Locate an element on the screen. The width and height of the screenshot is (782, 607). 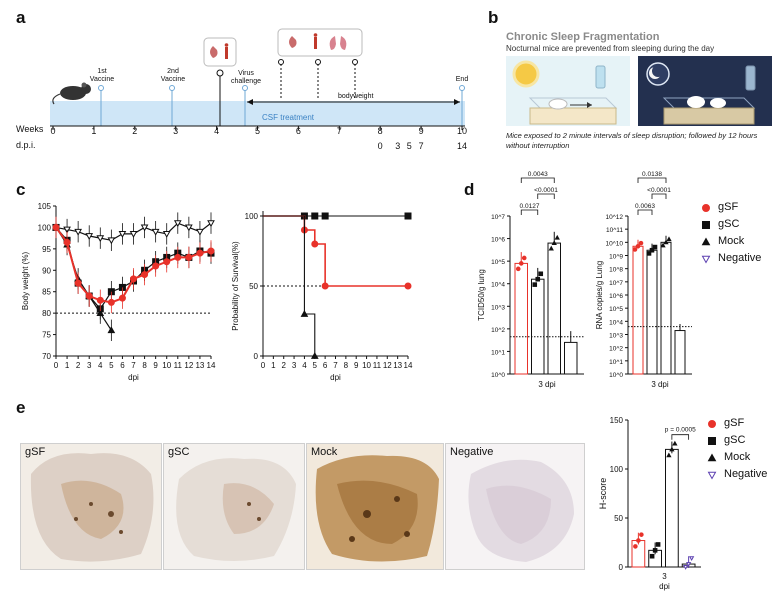
dpi-tick-label: 5 is located at coordinates (409, 146).